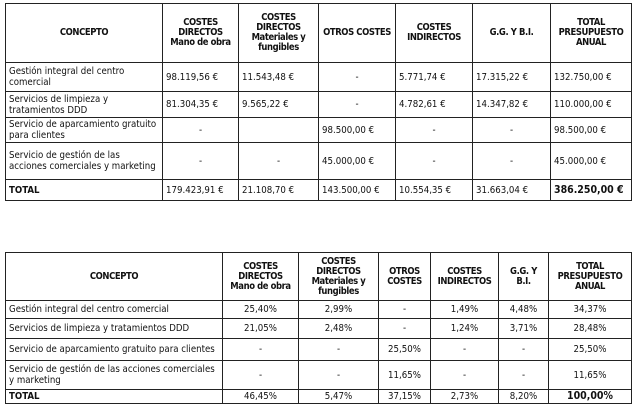  I want to click on total-value-cell: 5,47%, so click(338, 396).